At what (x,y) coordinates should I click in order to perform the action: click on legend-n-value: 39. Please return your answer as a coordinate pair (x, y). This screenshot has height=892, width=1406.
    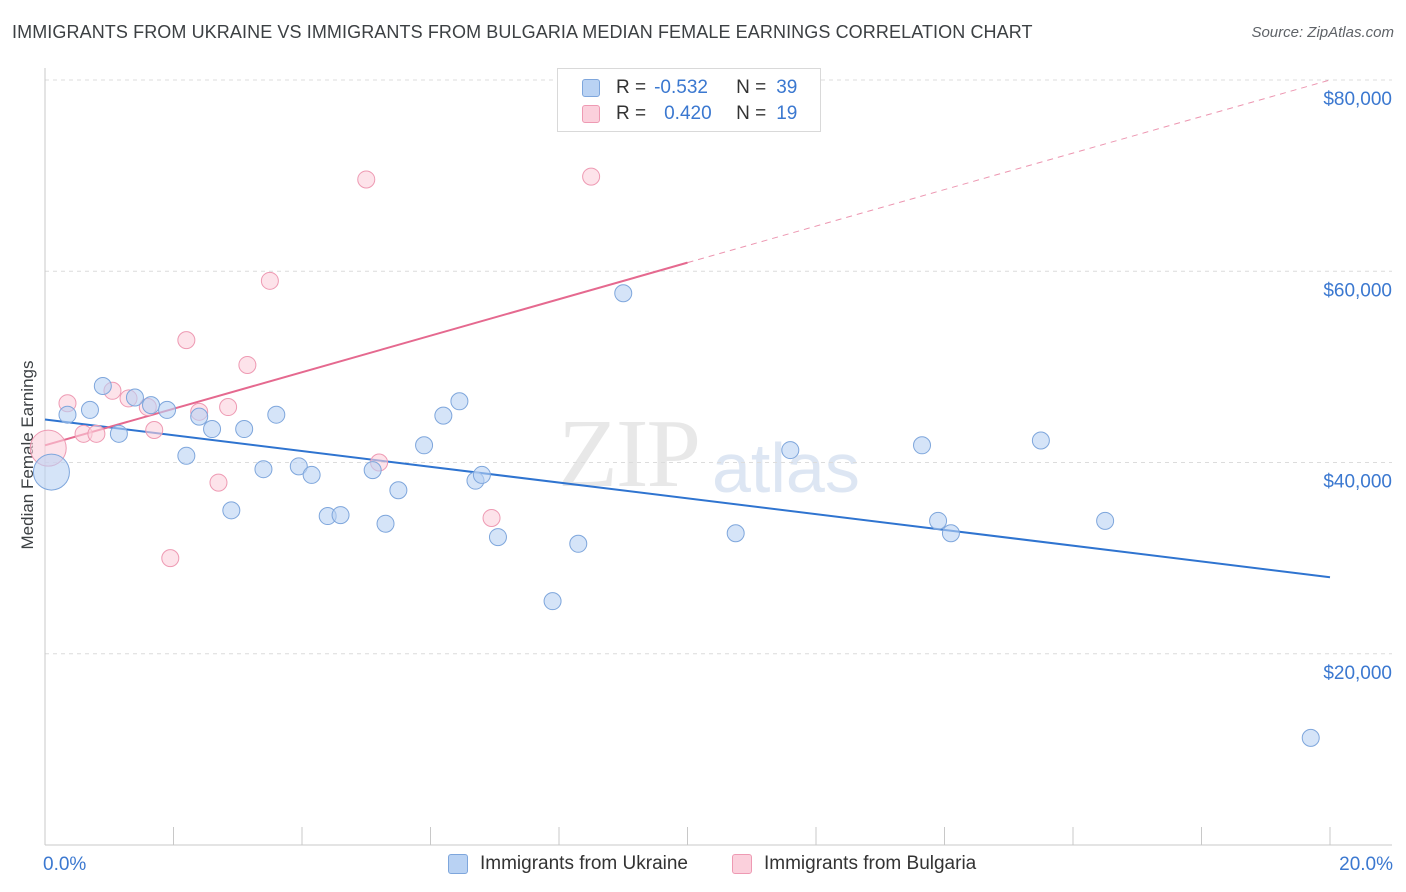
    Looking at the image, I should click on (787, 87).